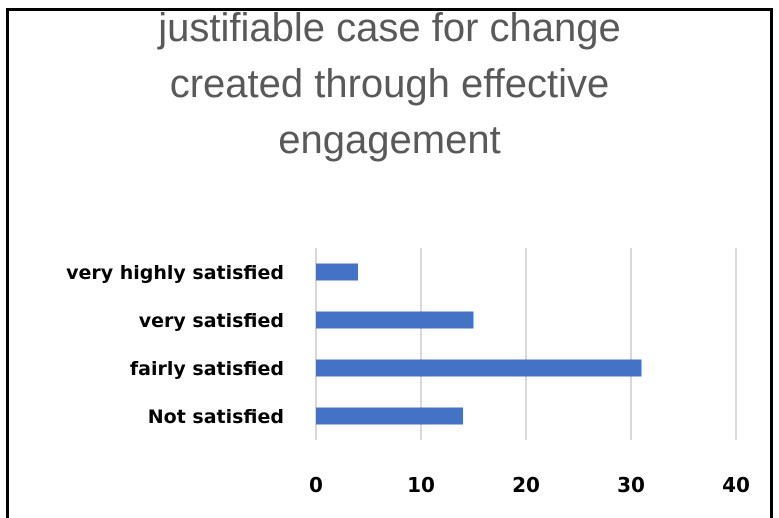 Image resolution: width=779 pixels, height=518 pixels. I want to click on x-tick-label-20: 20, so click(526, 485).